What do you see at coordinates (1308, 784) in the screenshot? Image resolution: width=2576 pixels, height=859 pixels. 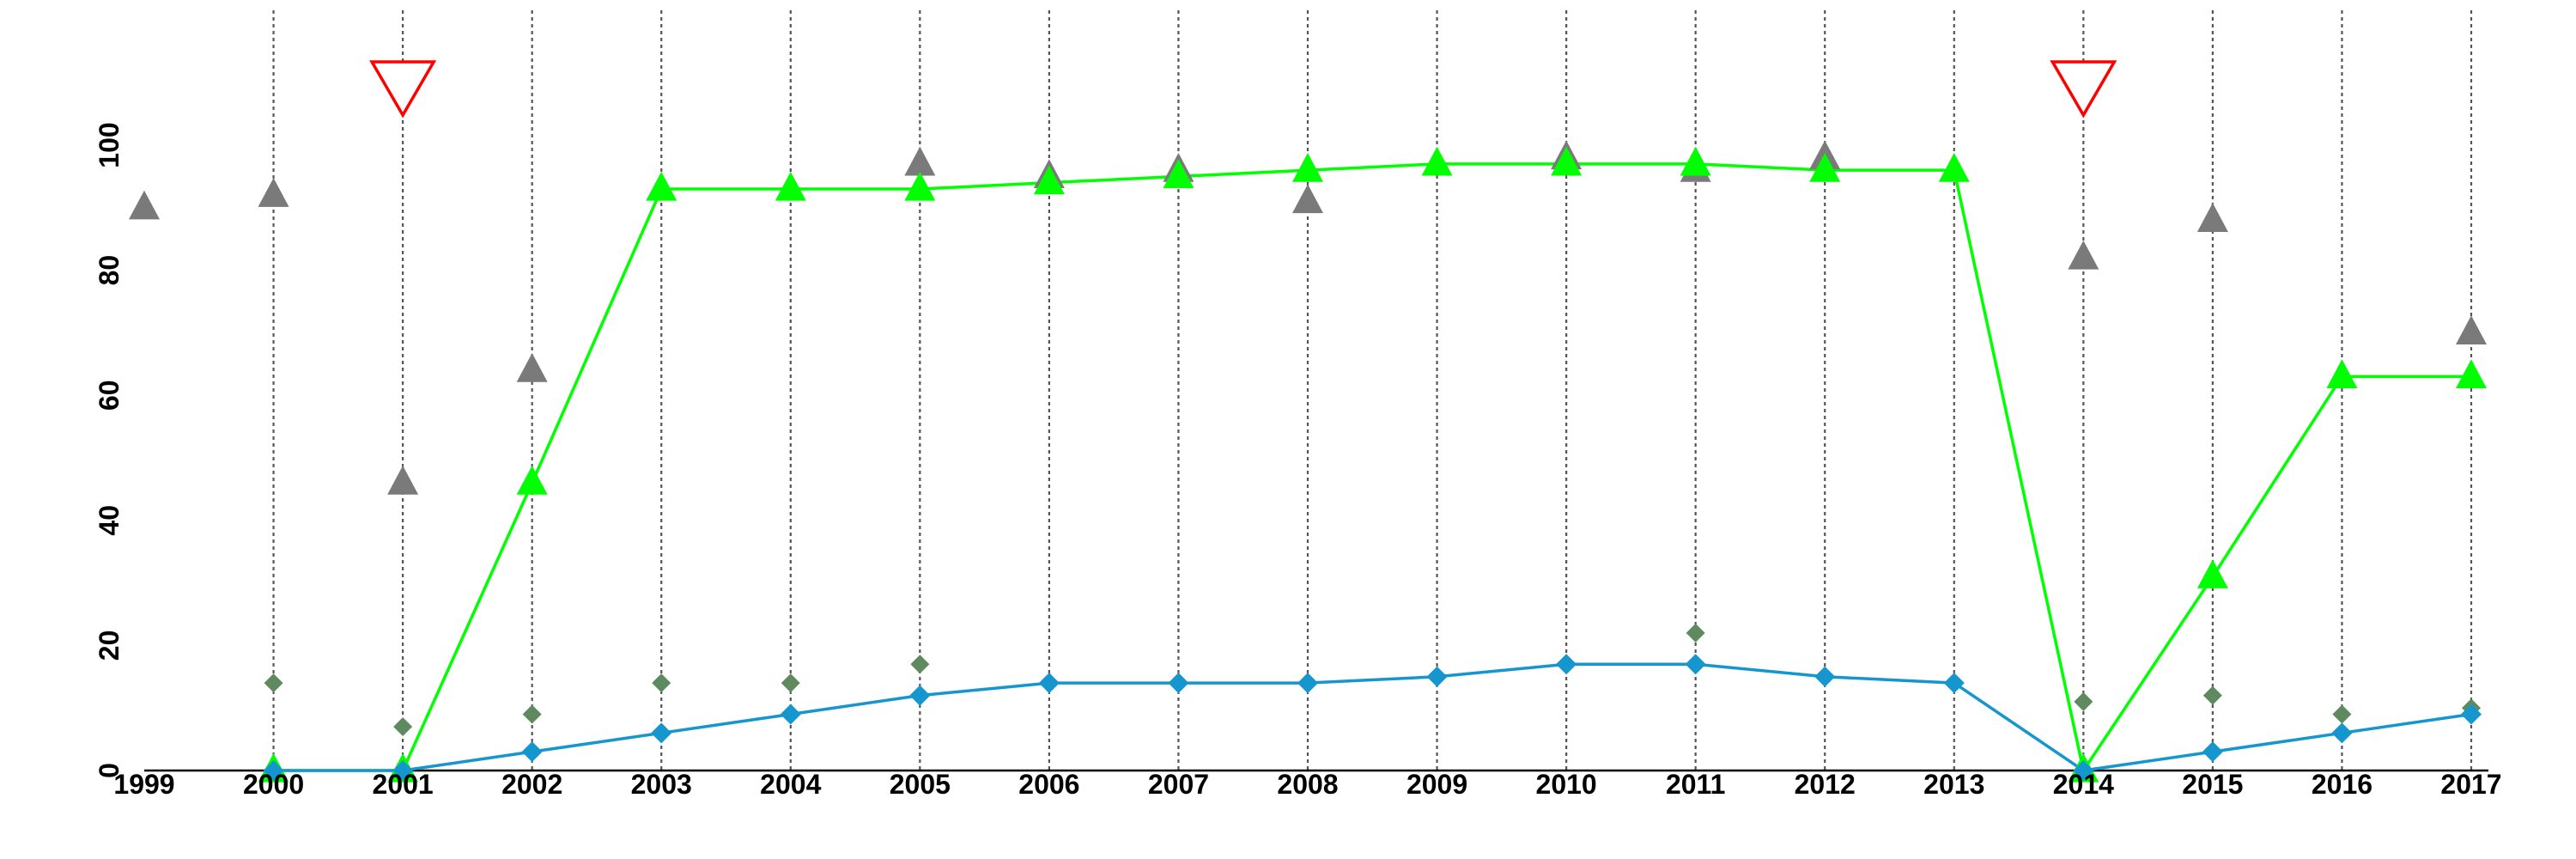 I see `x-tick-label: 2008` at bounding box center [1308, 784].